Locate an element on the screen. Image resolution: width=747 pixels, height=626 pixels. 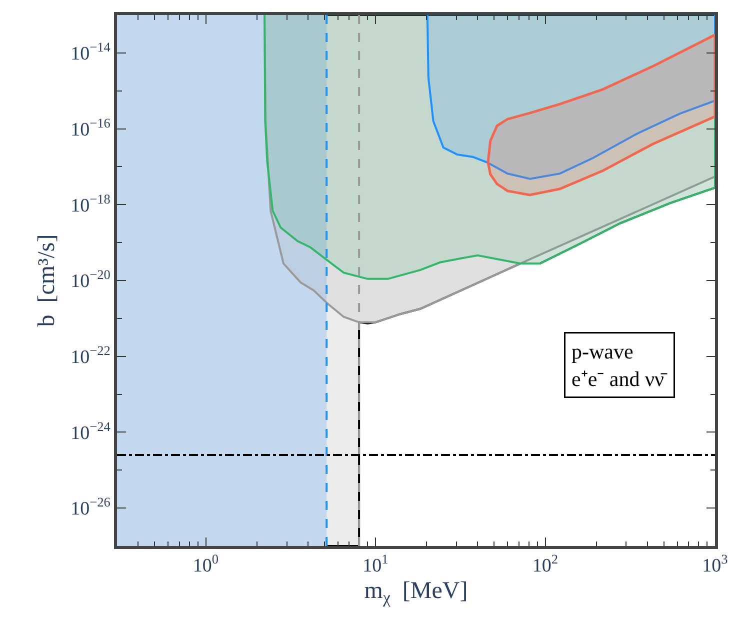
x-tick-label: 10$^{2}$ is located at coordinates (545, 564).